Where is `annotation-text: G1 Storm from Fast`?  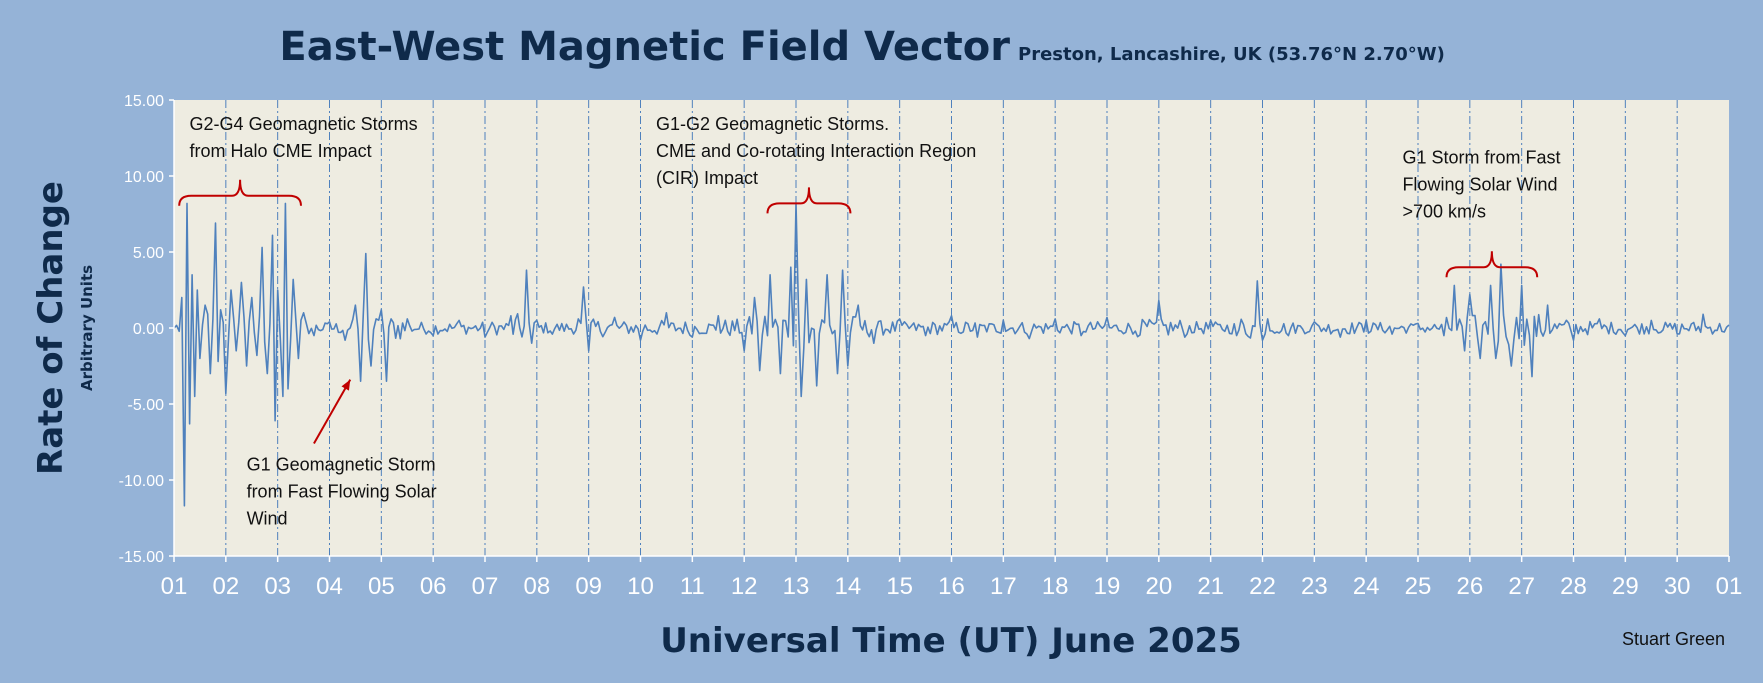 annotation-text: G1 Storm from Fast is located at coordinates (1481, 158).